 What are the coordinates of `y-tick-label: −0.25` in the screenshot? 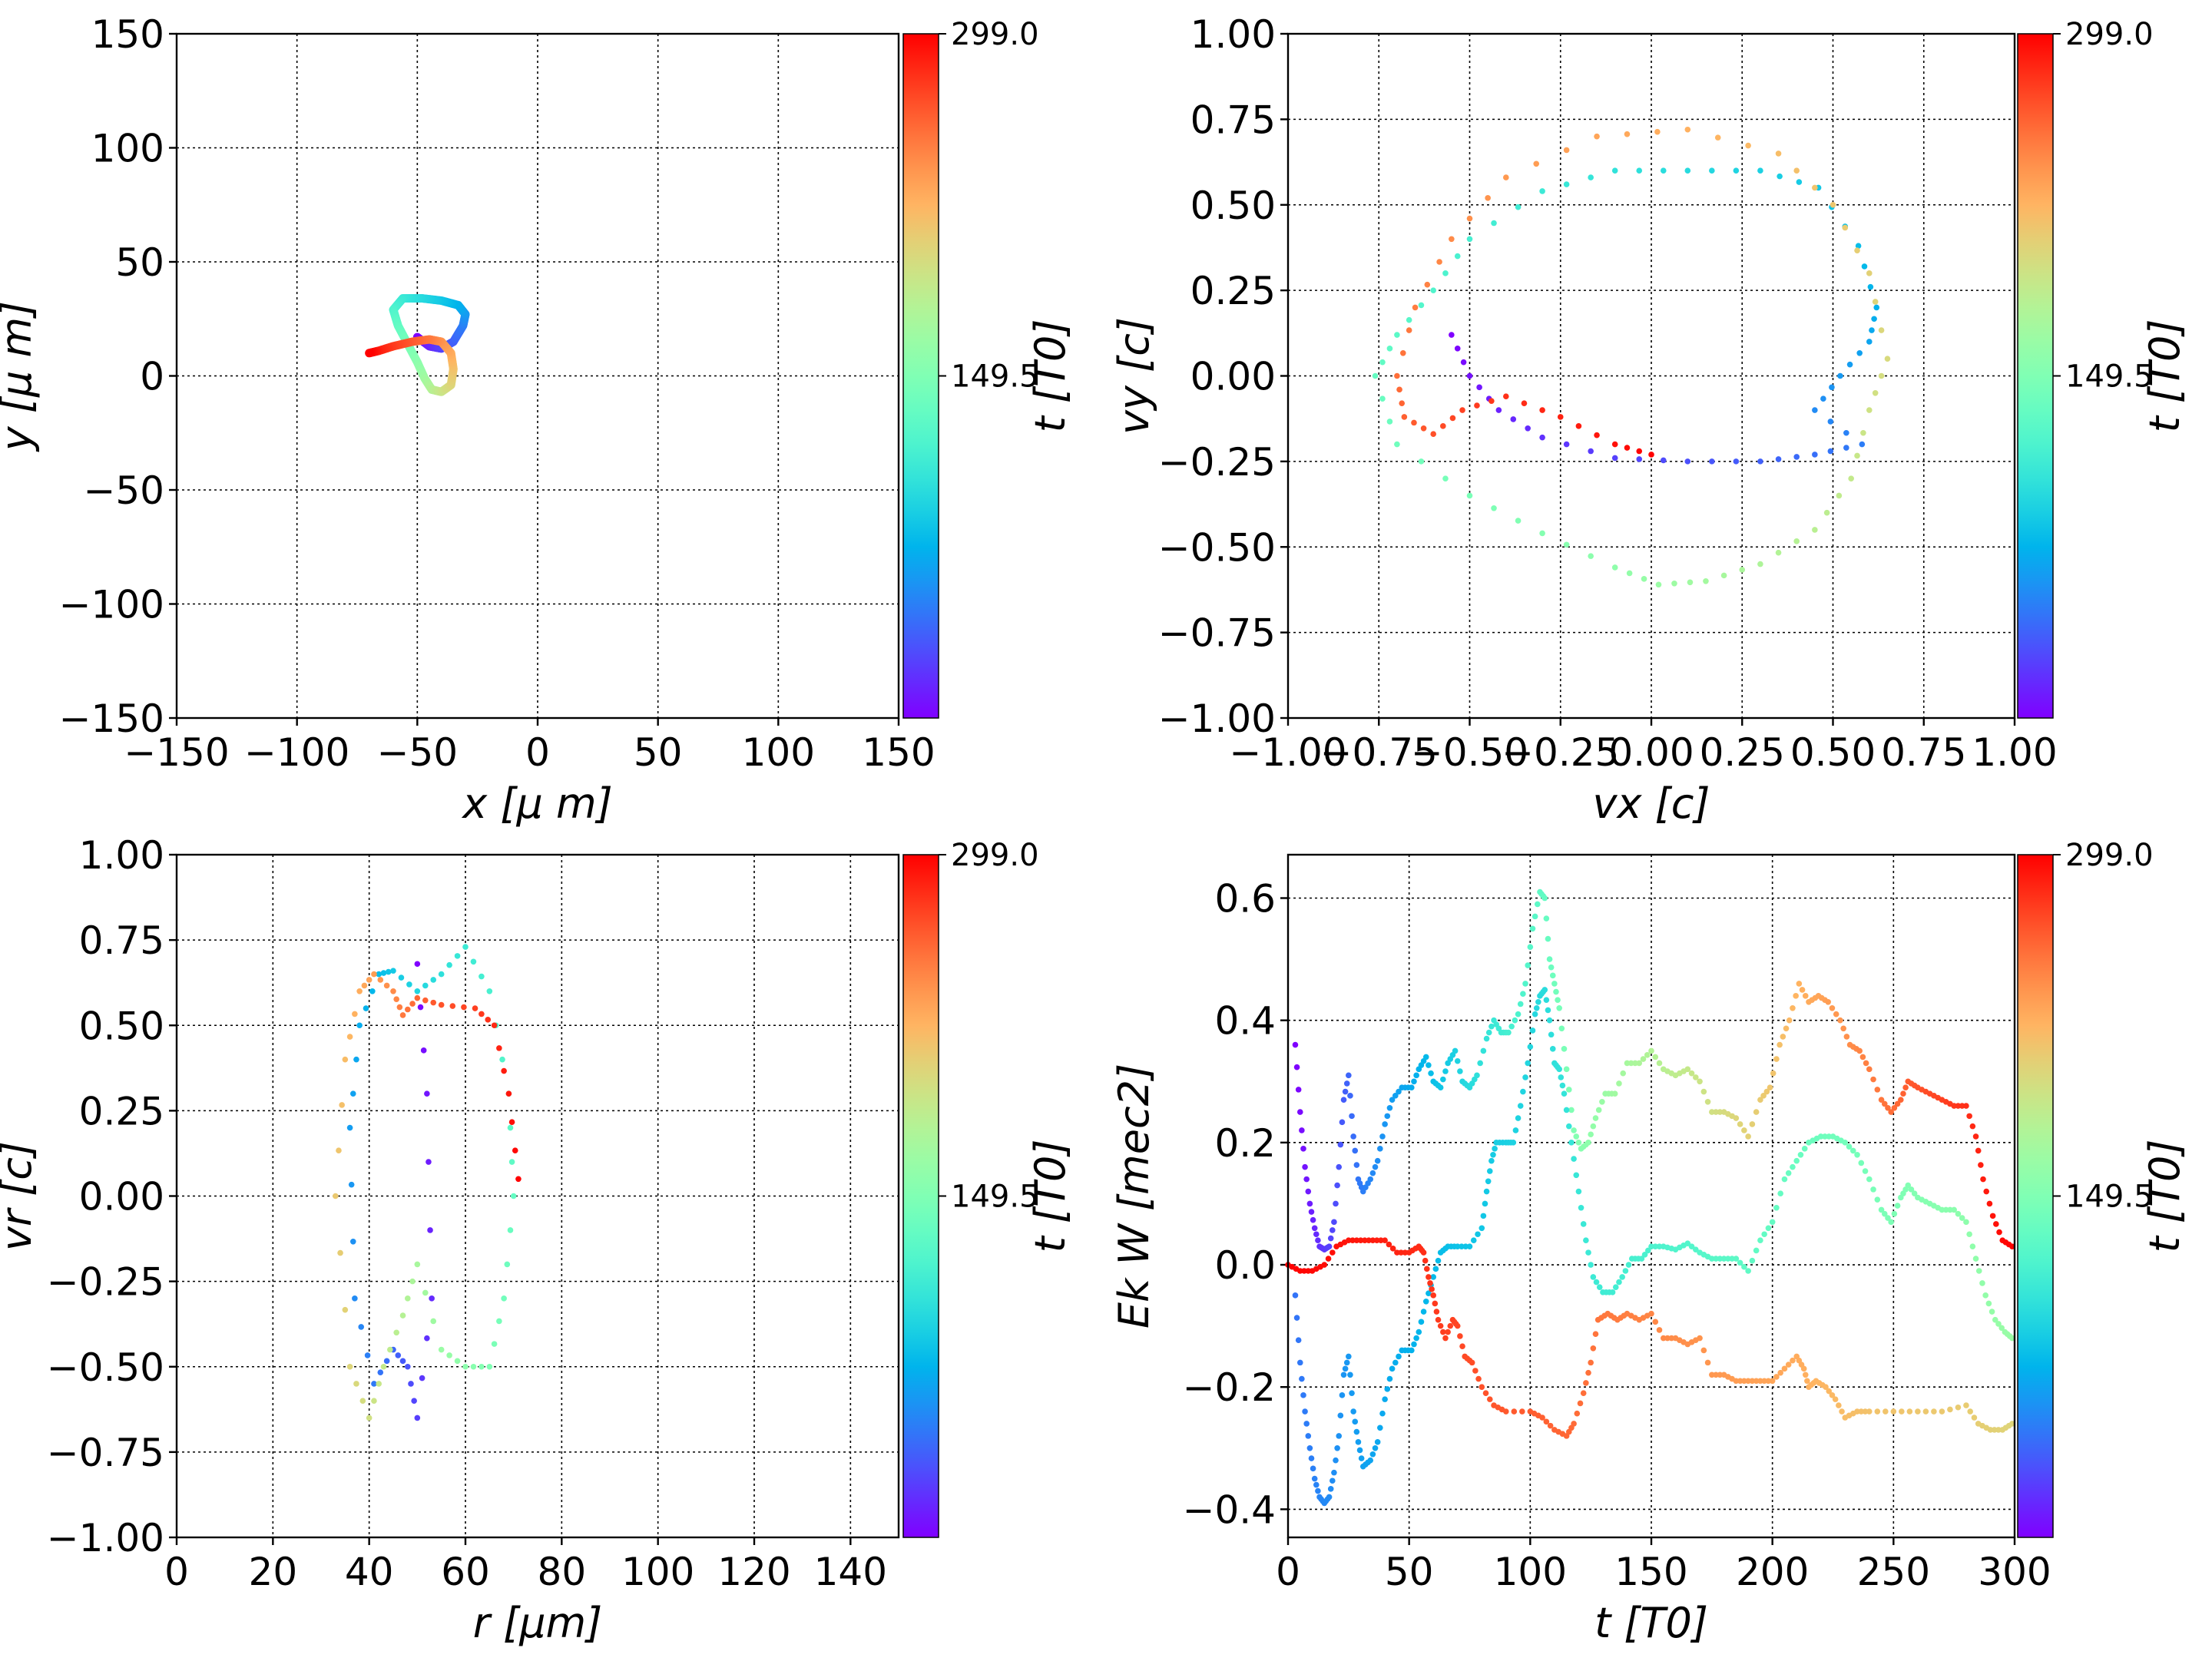 It's located at (105, 1282).